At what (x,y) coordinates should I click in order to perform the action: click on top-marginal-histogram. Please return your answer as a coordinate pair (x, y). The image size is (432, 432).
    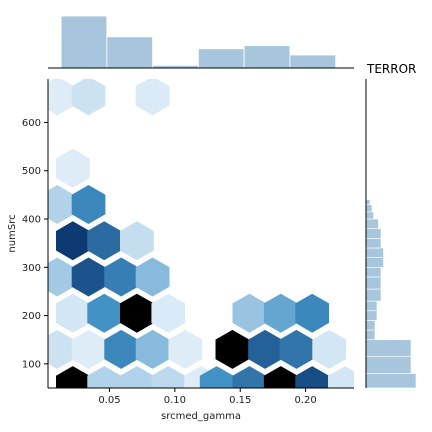
    Looking at the image, I should click on (198, 42).